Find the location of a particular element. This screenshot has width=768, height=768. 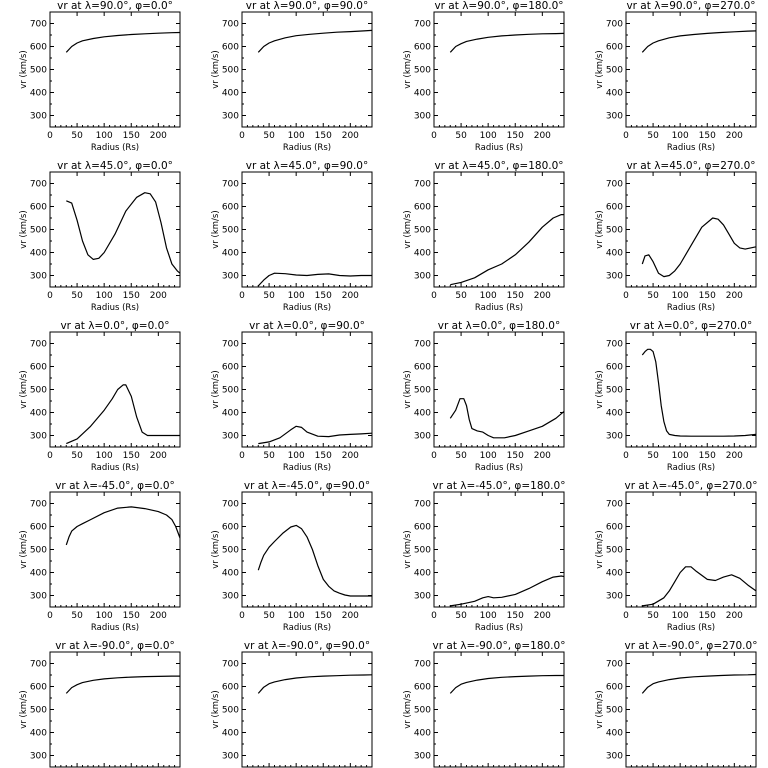

subplot-title: vr at λ=90.0°, φ=270.0° is located at coordinates (690, 6).